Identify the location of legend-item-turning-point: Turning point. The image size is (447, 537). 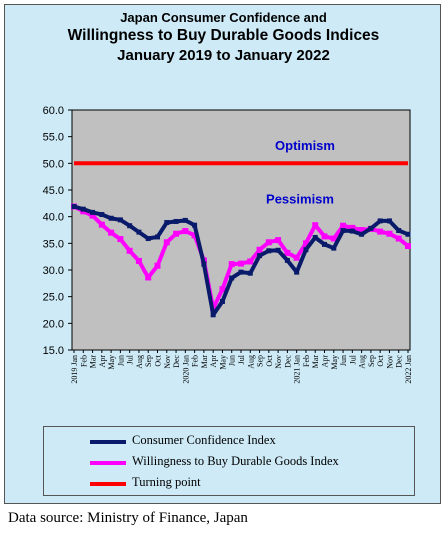
(230, 483).